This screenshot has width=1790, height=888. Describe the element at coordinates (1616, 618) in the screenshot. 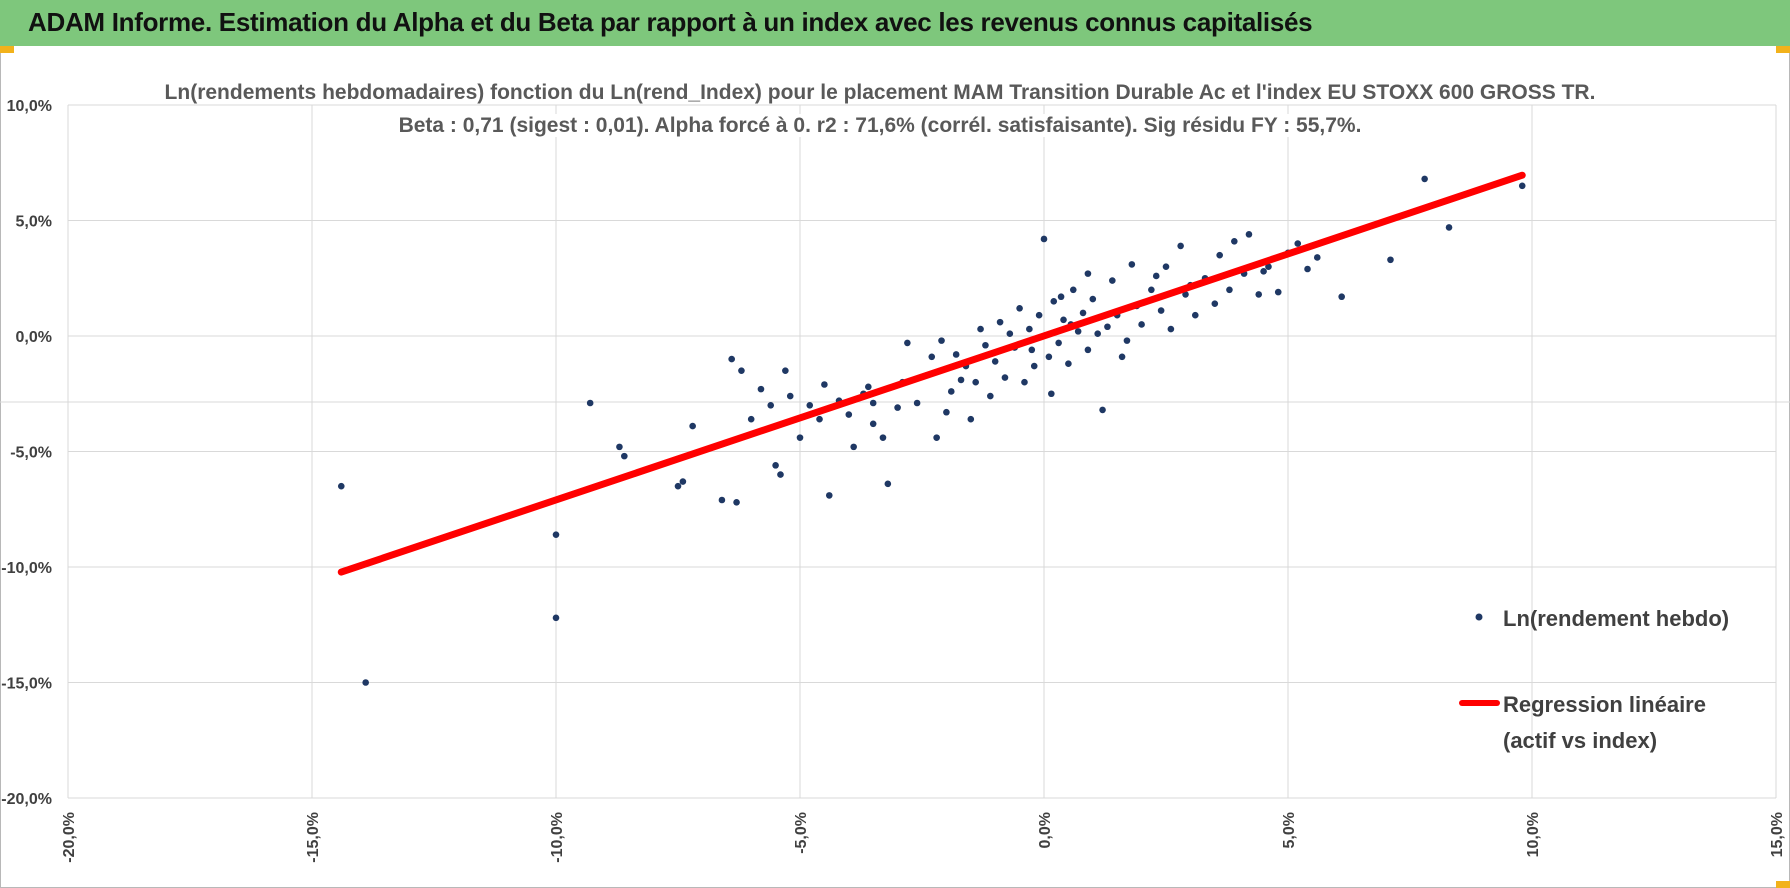

I see `legend-label-points: Ln(rendement hebdo)` at that location.